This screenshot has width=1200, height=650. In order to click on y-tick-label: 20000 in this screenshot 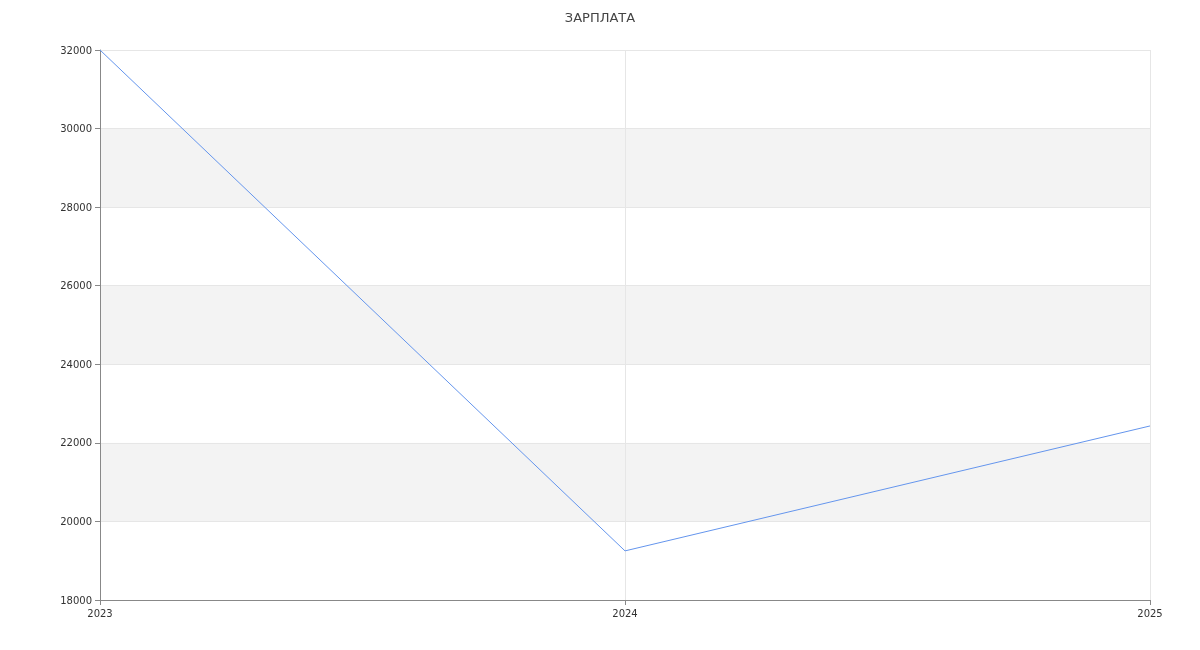, I will do `click(76, 521)`.